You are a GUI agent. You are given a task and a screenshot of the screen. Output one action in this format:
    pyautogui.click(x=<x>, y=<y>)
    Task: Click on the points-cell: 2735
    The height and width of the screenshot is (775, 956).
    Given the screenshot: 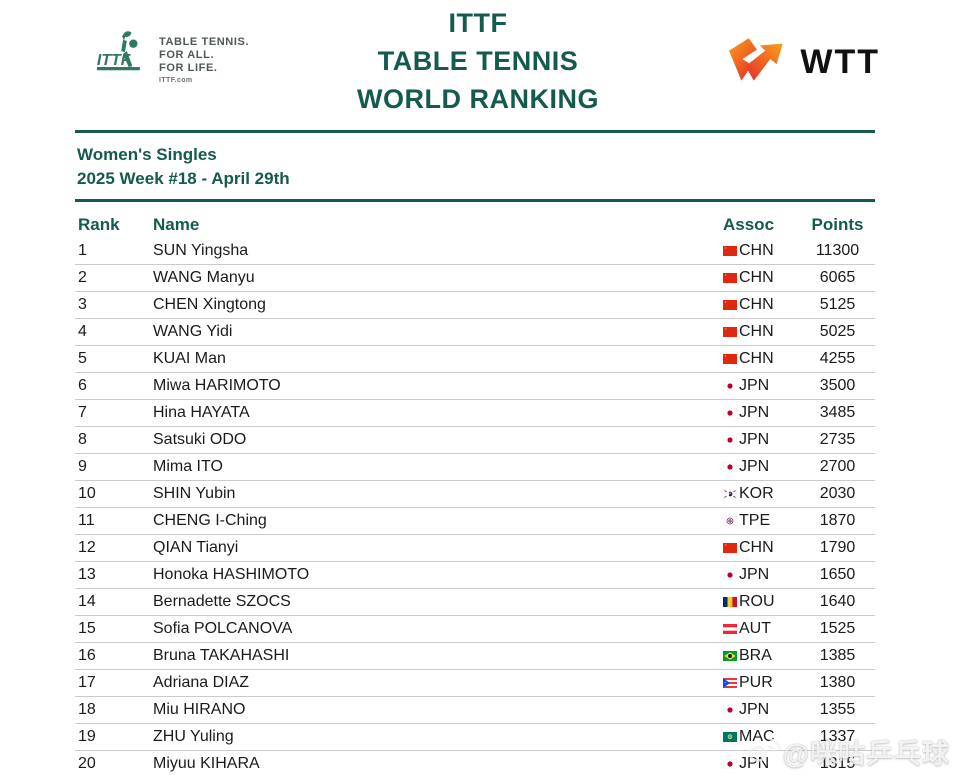 What is the action you would take?
    pyautogui.click(x=837, y=439)
    